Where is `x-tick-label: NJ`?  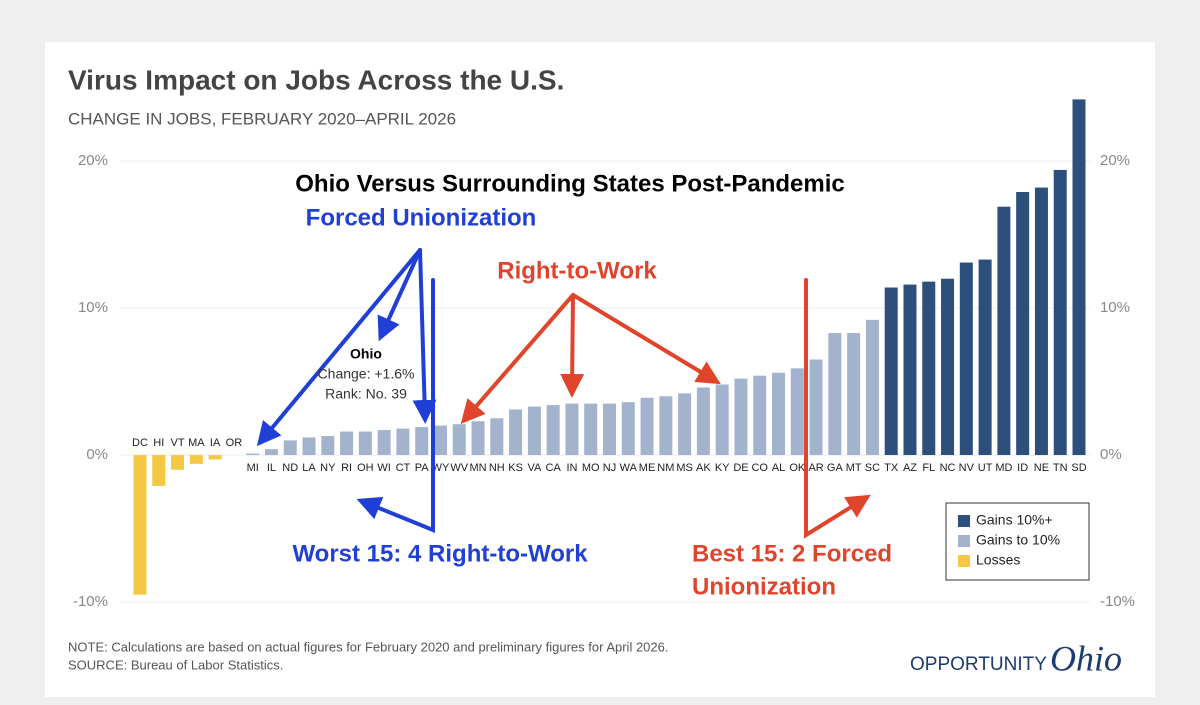 x-tick-label: NJ is located at coordinates (609, 468).